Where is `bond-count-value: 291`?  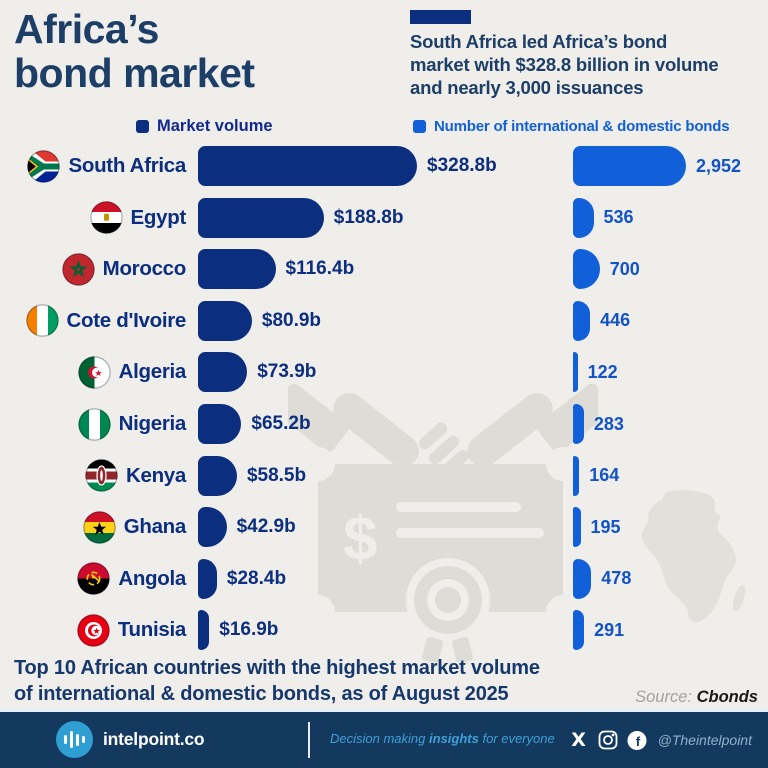 bond-count-value: 291 is located at coordinates (609, 629).